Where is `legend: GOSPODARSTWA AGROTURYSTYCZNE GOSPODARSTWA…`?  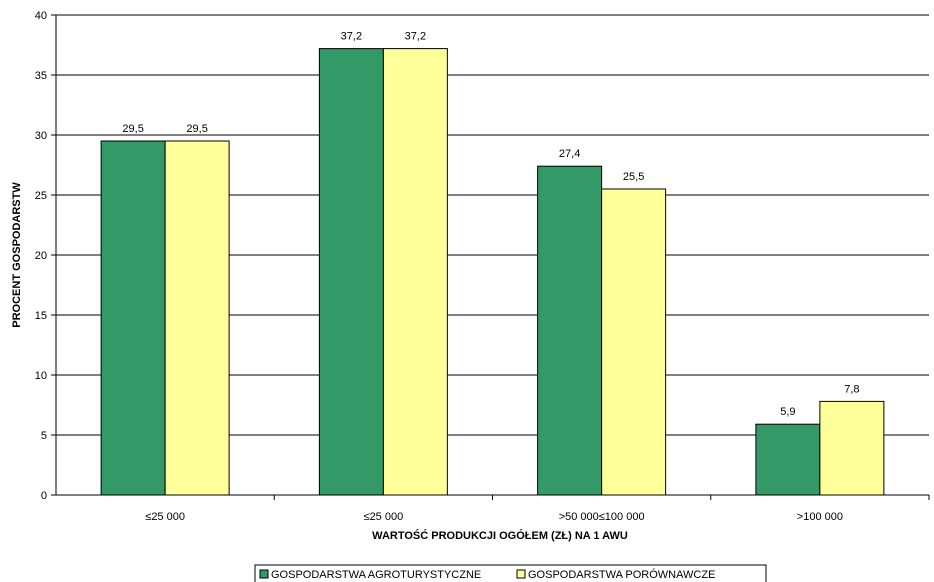 legend: GOSPODARSTWA AGROTURYSTYCZNE GOSPODARSTWA… is located at coordinates (510, 573).